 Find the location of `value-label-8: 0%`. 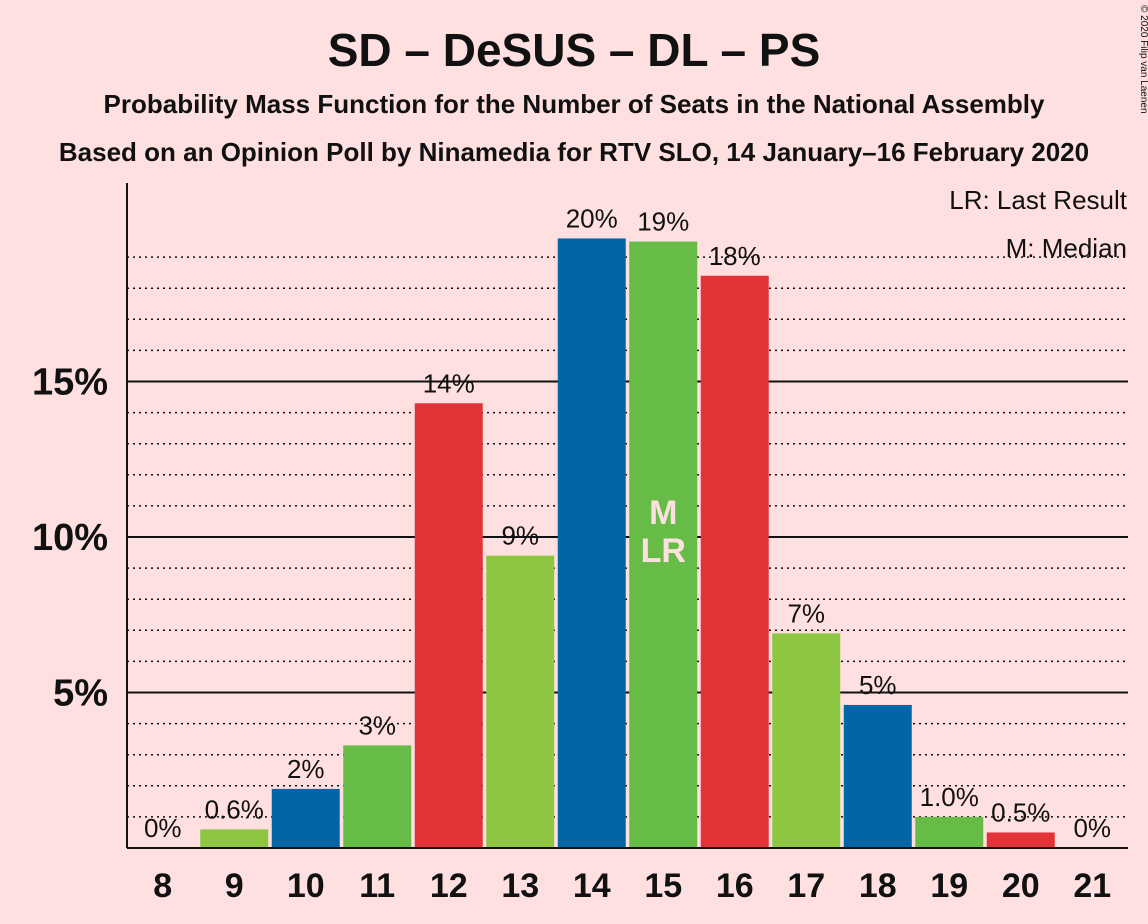

value-label-8: 0% is located at coordinates (163, 828).